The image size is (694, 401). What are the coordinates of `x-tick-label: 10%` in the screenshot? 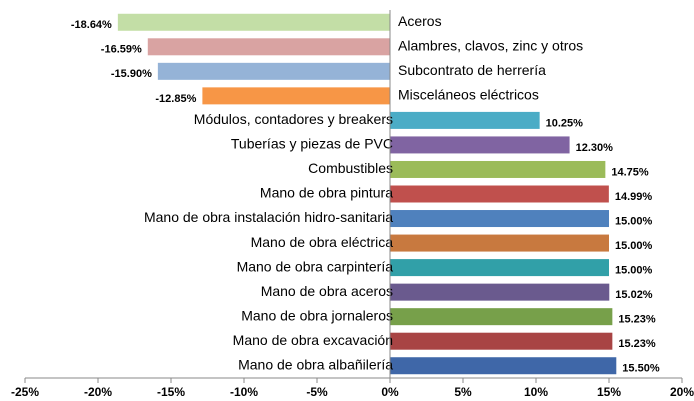 It's located at (536, 392).